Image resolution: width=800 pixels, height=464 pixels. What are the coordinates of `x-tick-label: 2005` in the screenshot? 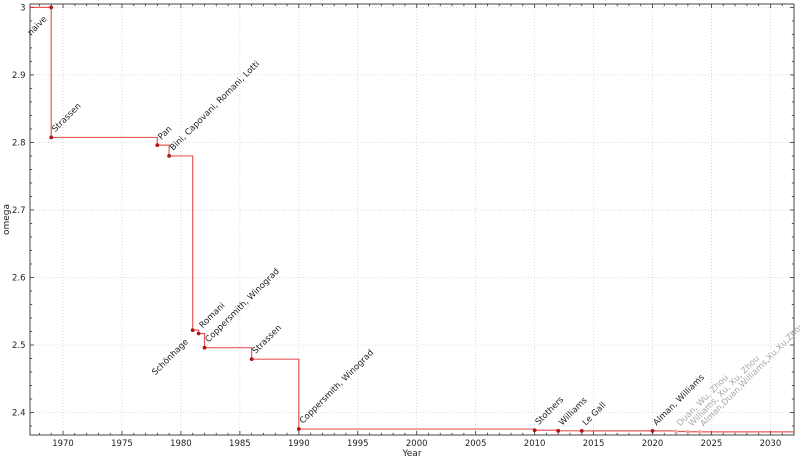 It's located at (476, 444).